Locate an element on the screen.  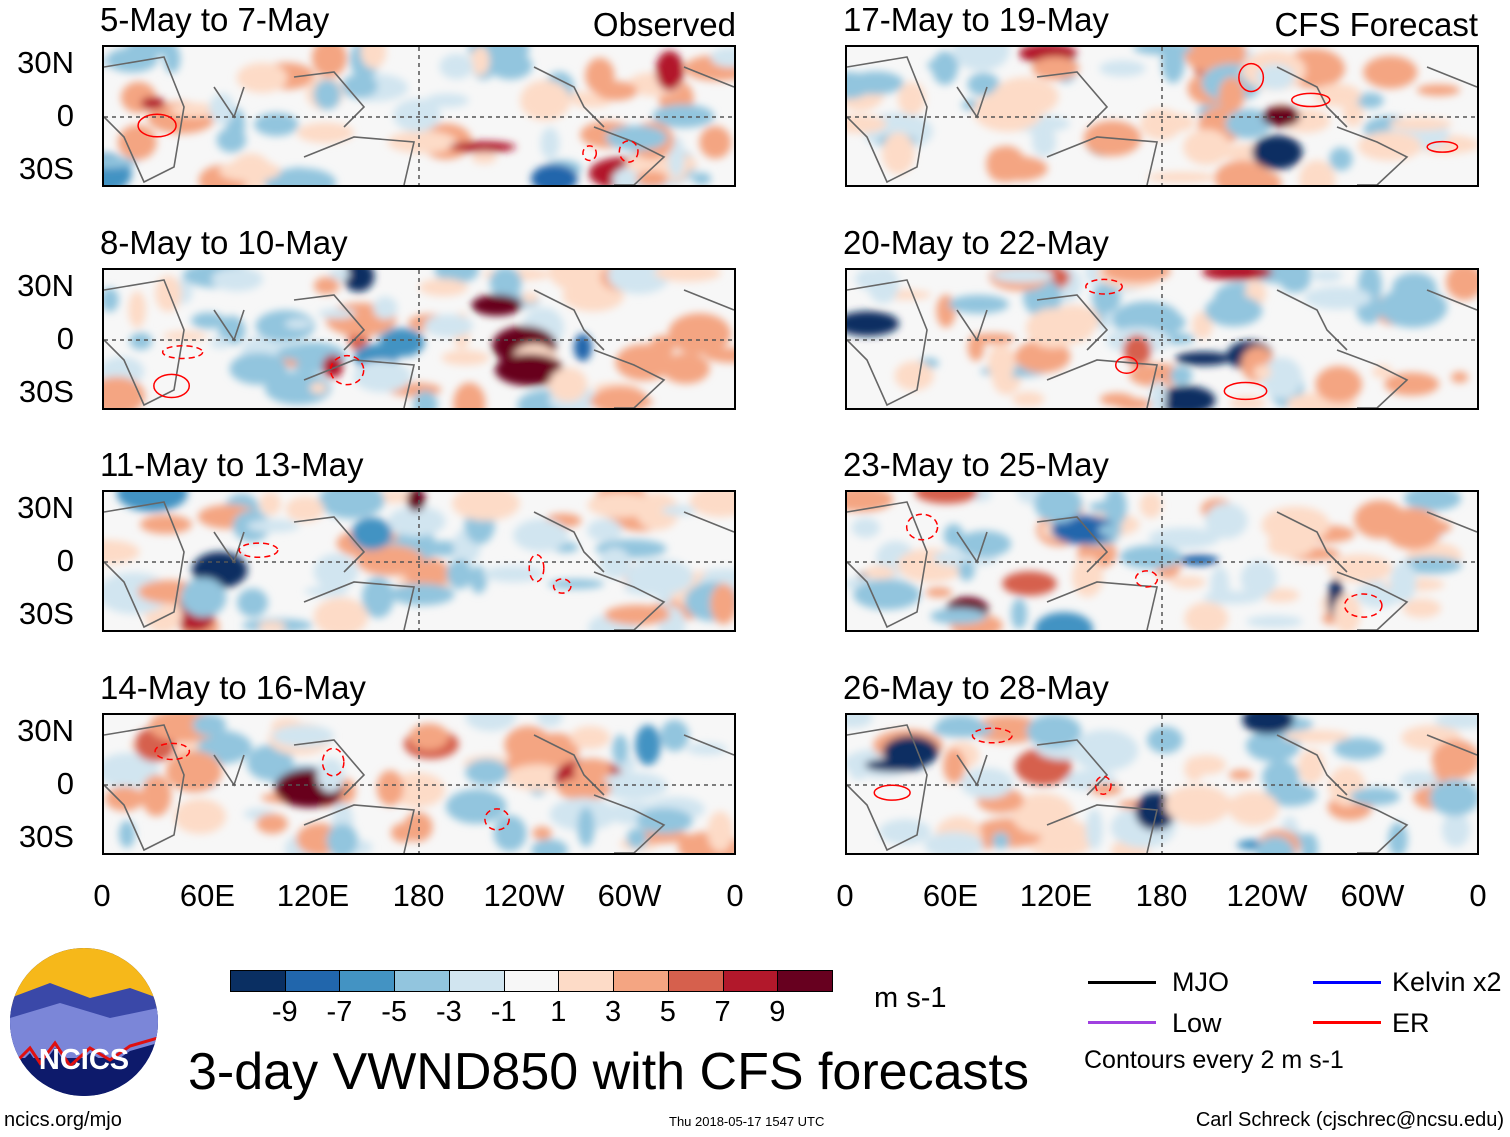
latitude-label: 0 is located at coordinates (65, 115).